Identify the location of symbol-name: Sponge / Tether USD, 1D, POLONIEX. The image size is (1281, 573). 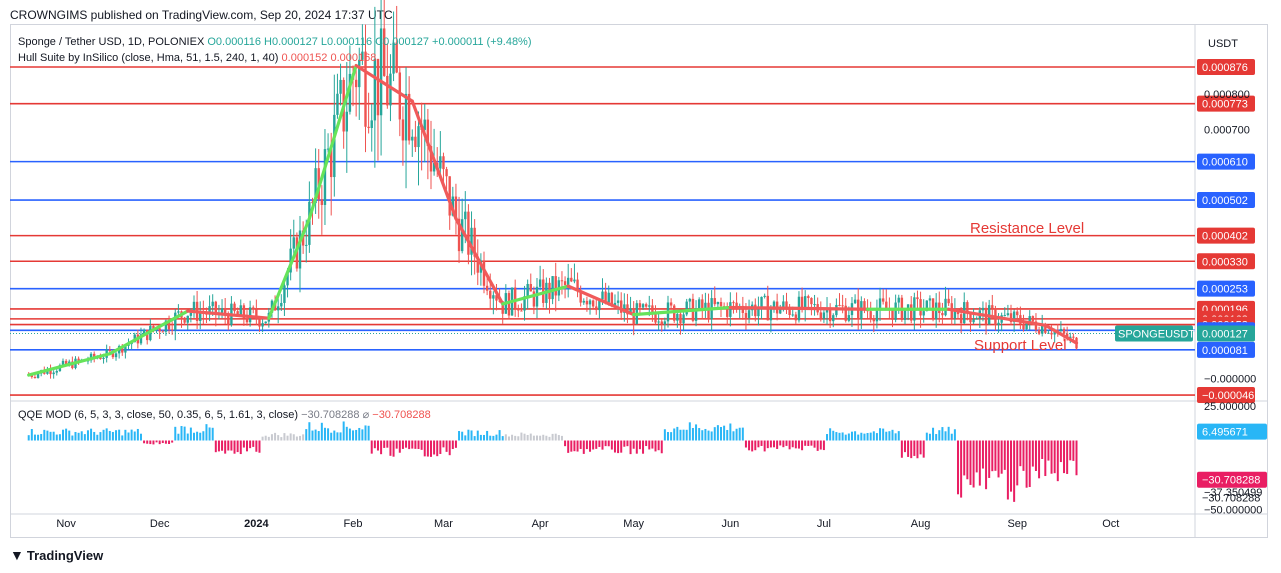
(111, 42).